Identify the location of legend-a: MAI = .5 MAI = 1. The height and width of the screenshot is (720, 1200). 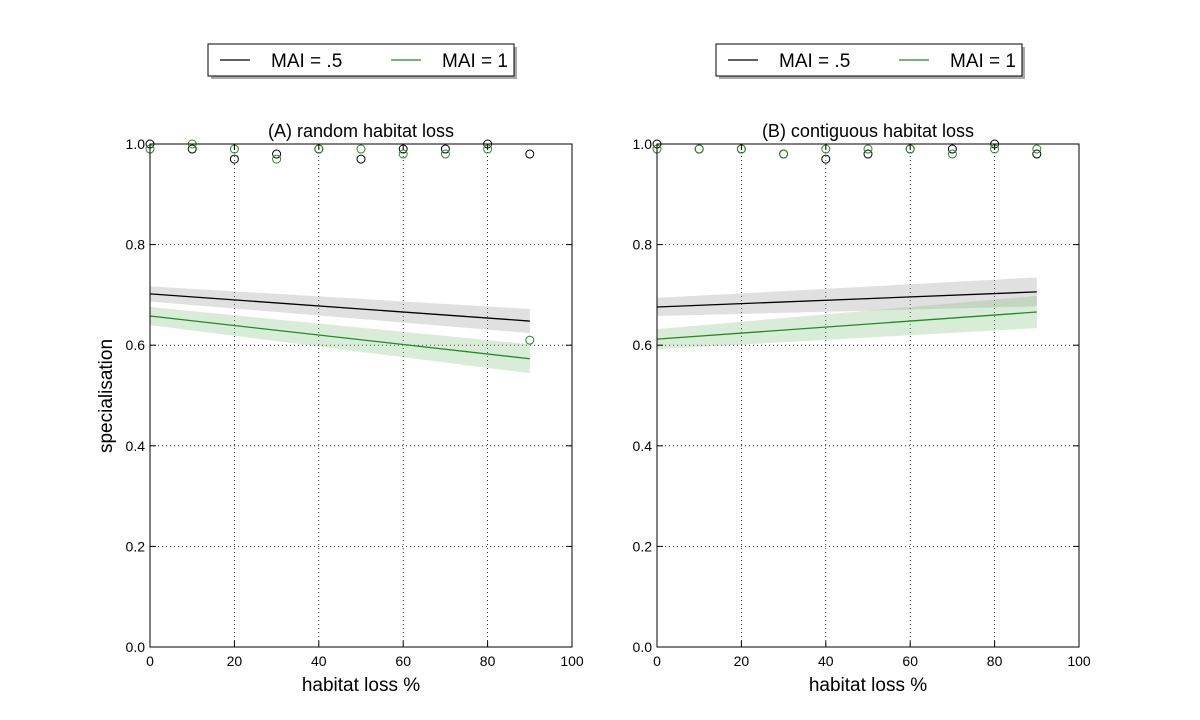
(362, 61).